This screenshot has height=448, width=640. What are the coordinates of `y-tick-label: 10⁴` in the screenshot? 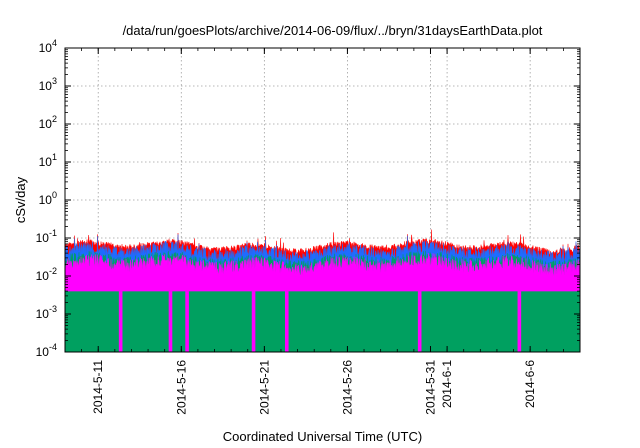 It's located at (48, 46).